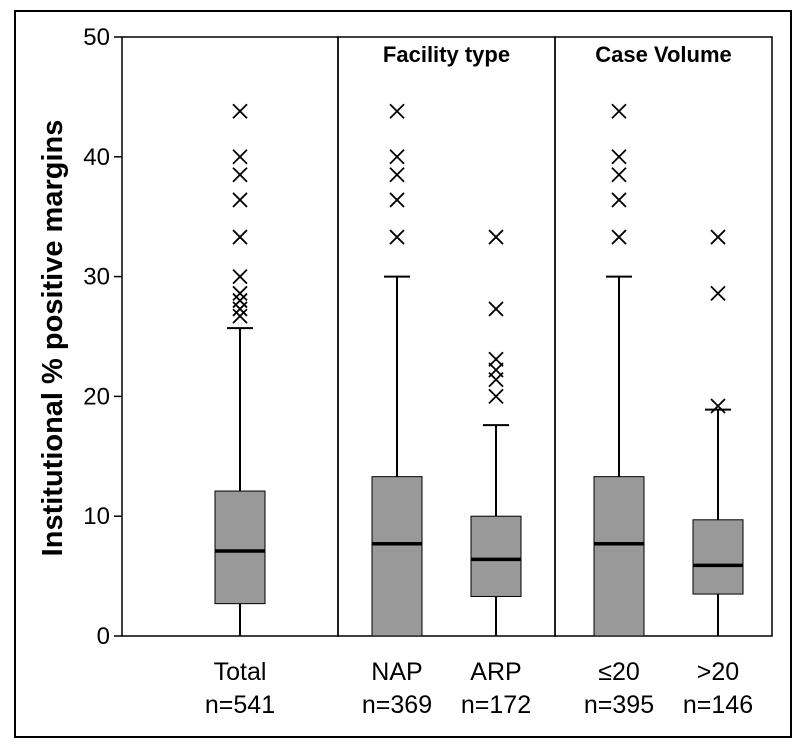  What do you see at coordinates (240, 369) in the screenshot?
I see `box-total` at bounding box center [240, 369].